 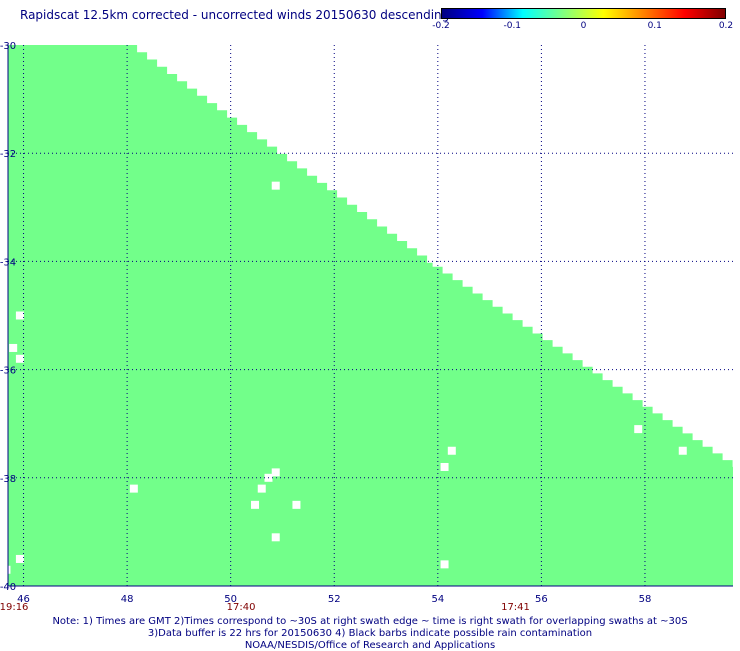 I want to click on x-tick-label: 58, so click(x=645, y=599).